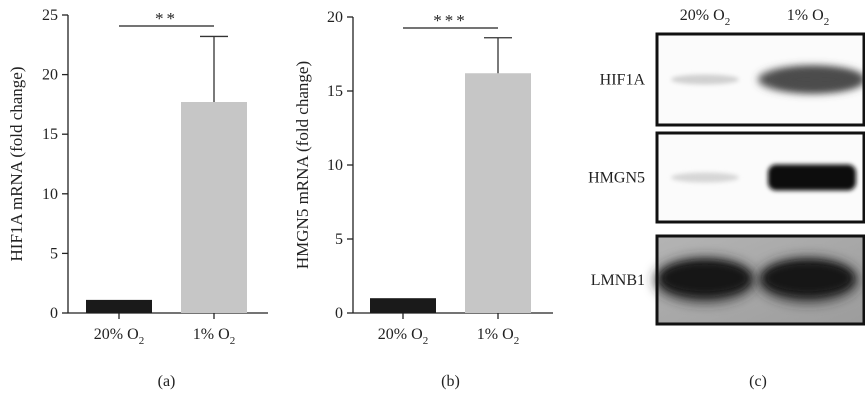 The height and width of the screenshot is (401, 865). I want to click on blot-row-hmgn5: HMGN5, so click(726, 177).